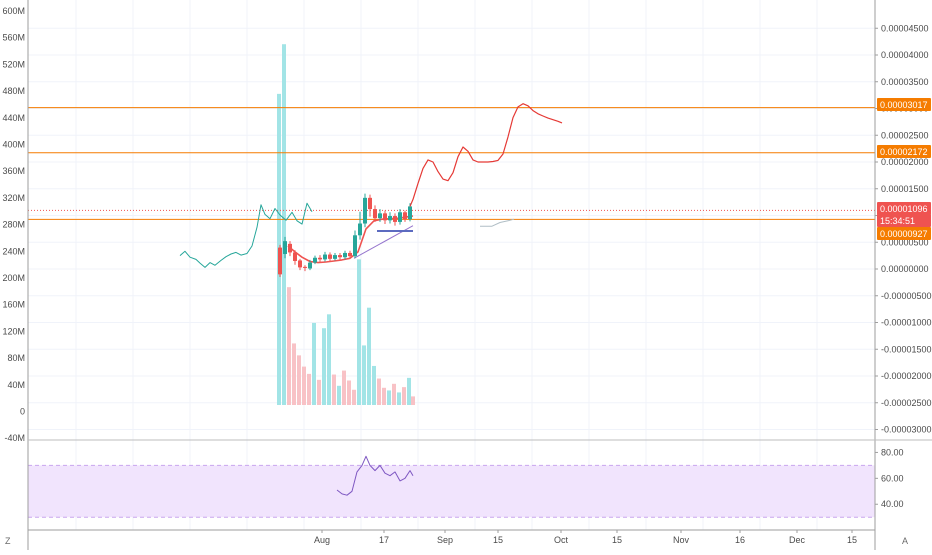 This screenshot has height=555, width=932. I want to click on left-axis-tick-label: 480M, so click(13, 91).